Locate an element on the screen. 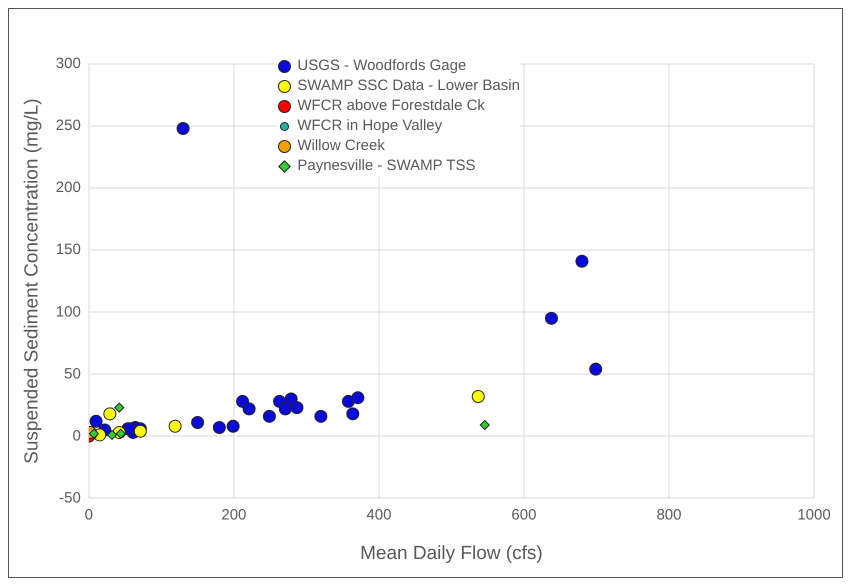  x-tick-label: 200 is located at coordinates (233, 515).